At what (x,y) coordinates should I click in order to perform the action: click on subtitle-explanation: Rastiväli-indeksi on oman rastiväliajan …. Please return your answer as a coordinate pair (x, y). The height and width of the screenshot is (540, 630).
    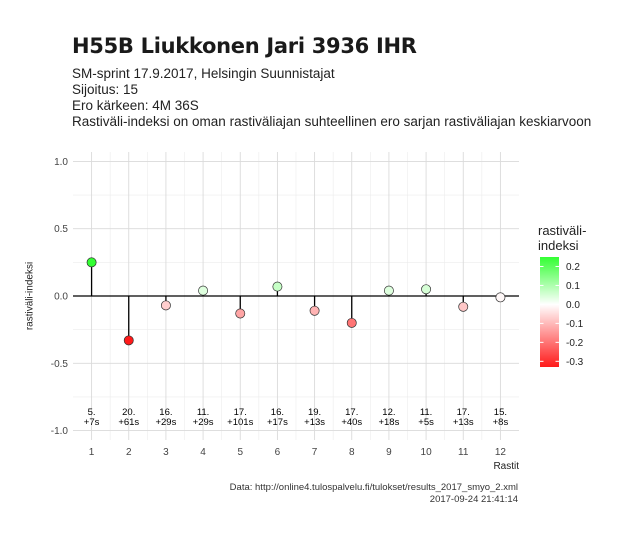
    Looking at the image, I should click on (332, 121).